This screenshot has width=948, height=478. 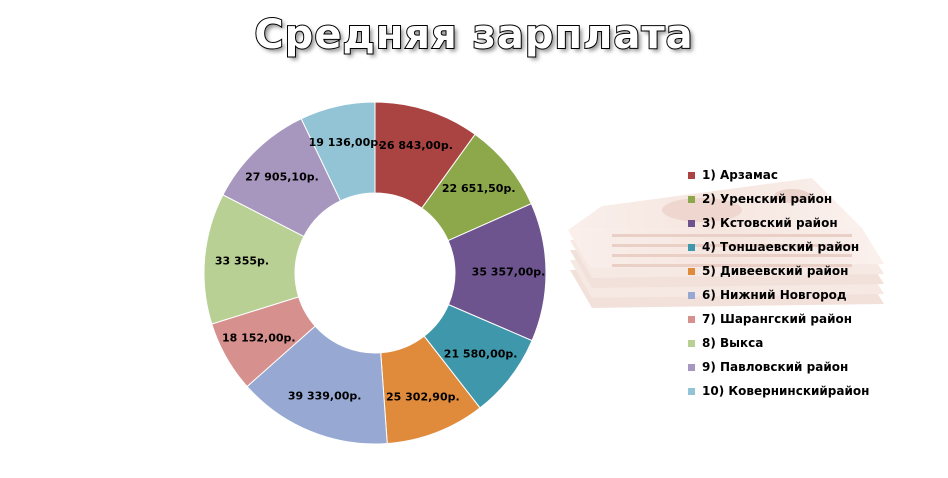 I want to click on legend-item-10: 10) Ковернинскийрайон, so click(x=778, y=391).